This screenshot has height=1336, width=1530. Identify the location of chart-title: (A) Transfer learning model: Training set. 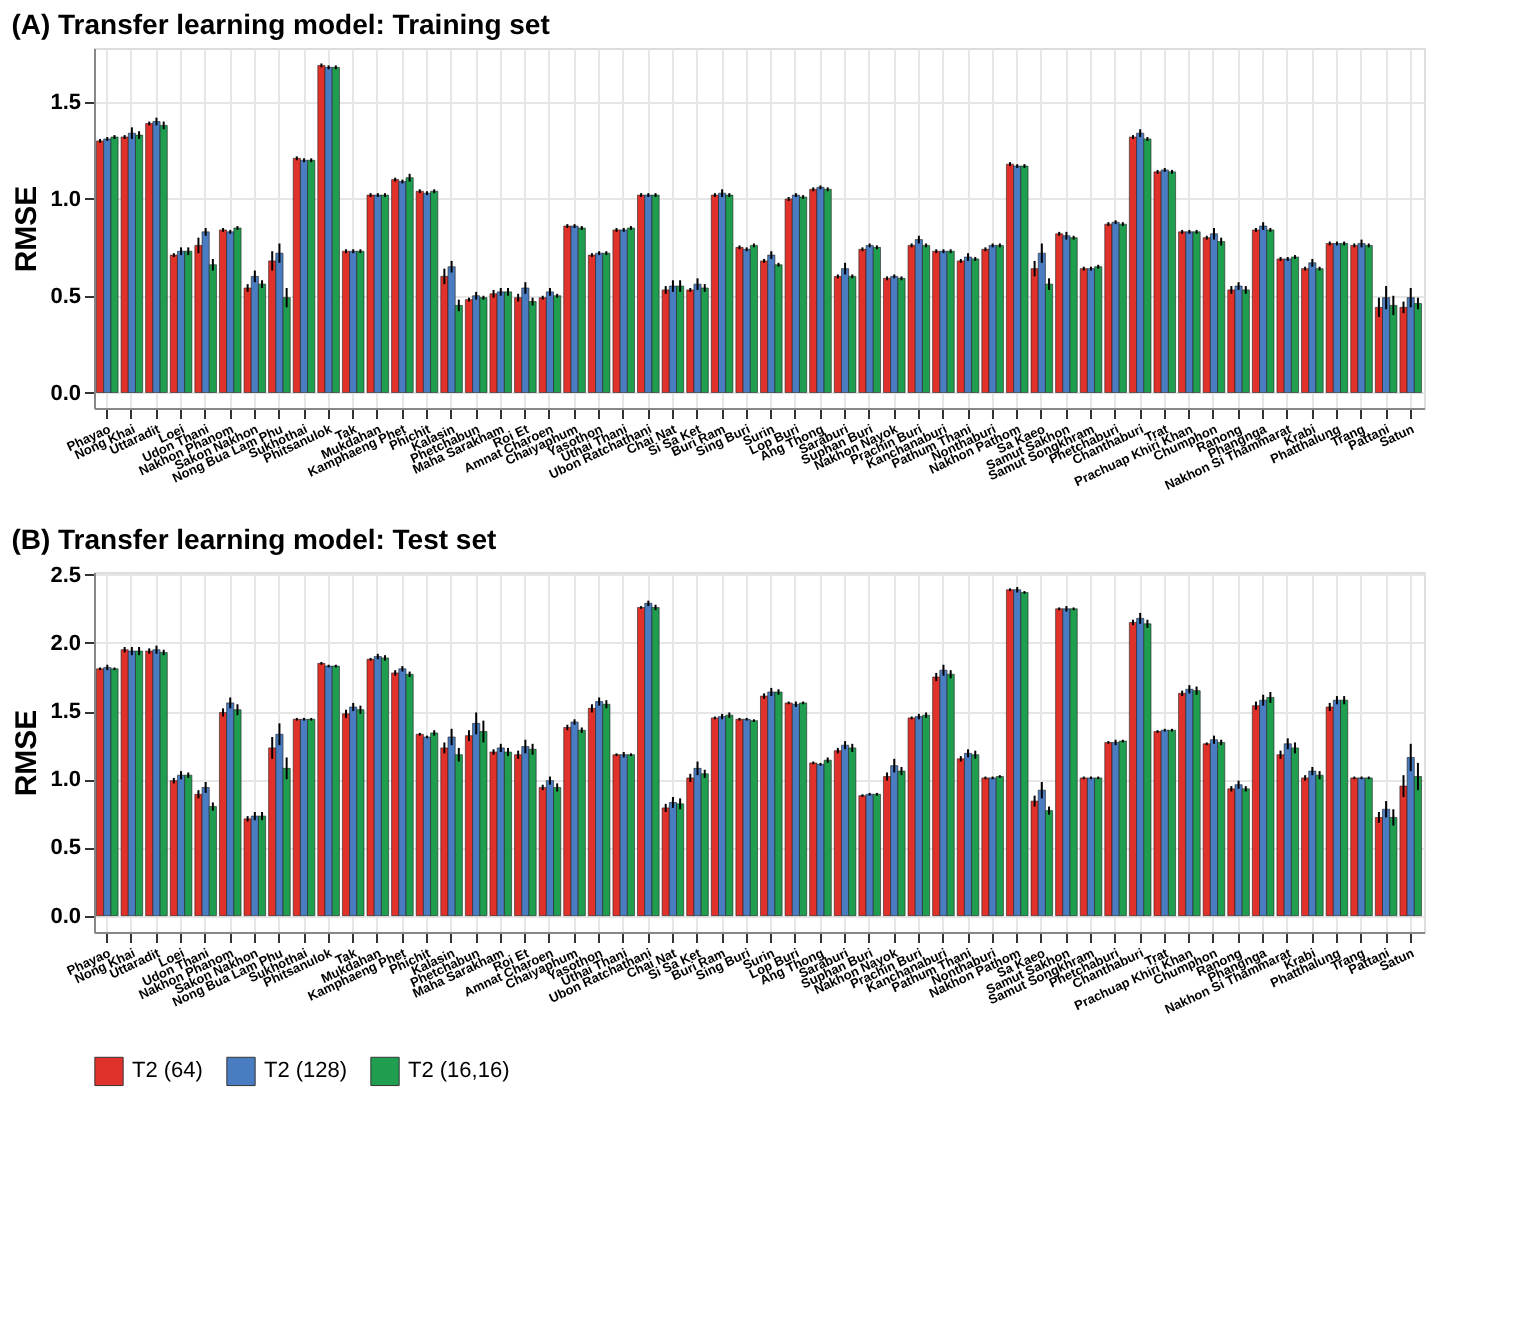
(281, 24).